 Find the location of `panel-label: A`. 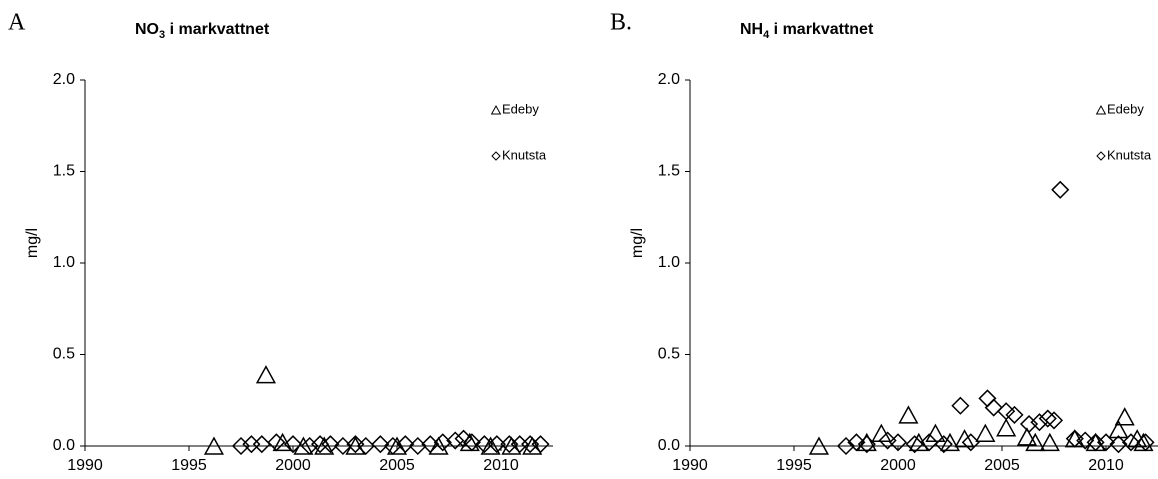

panel-label: A is located at coordinates (17, 23).